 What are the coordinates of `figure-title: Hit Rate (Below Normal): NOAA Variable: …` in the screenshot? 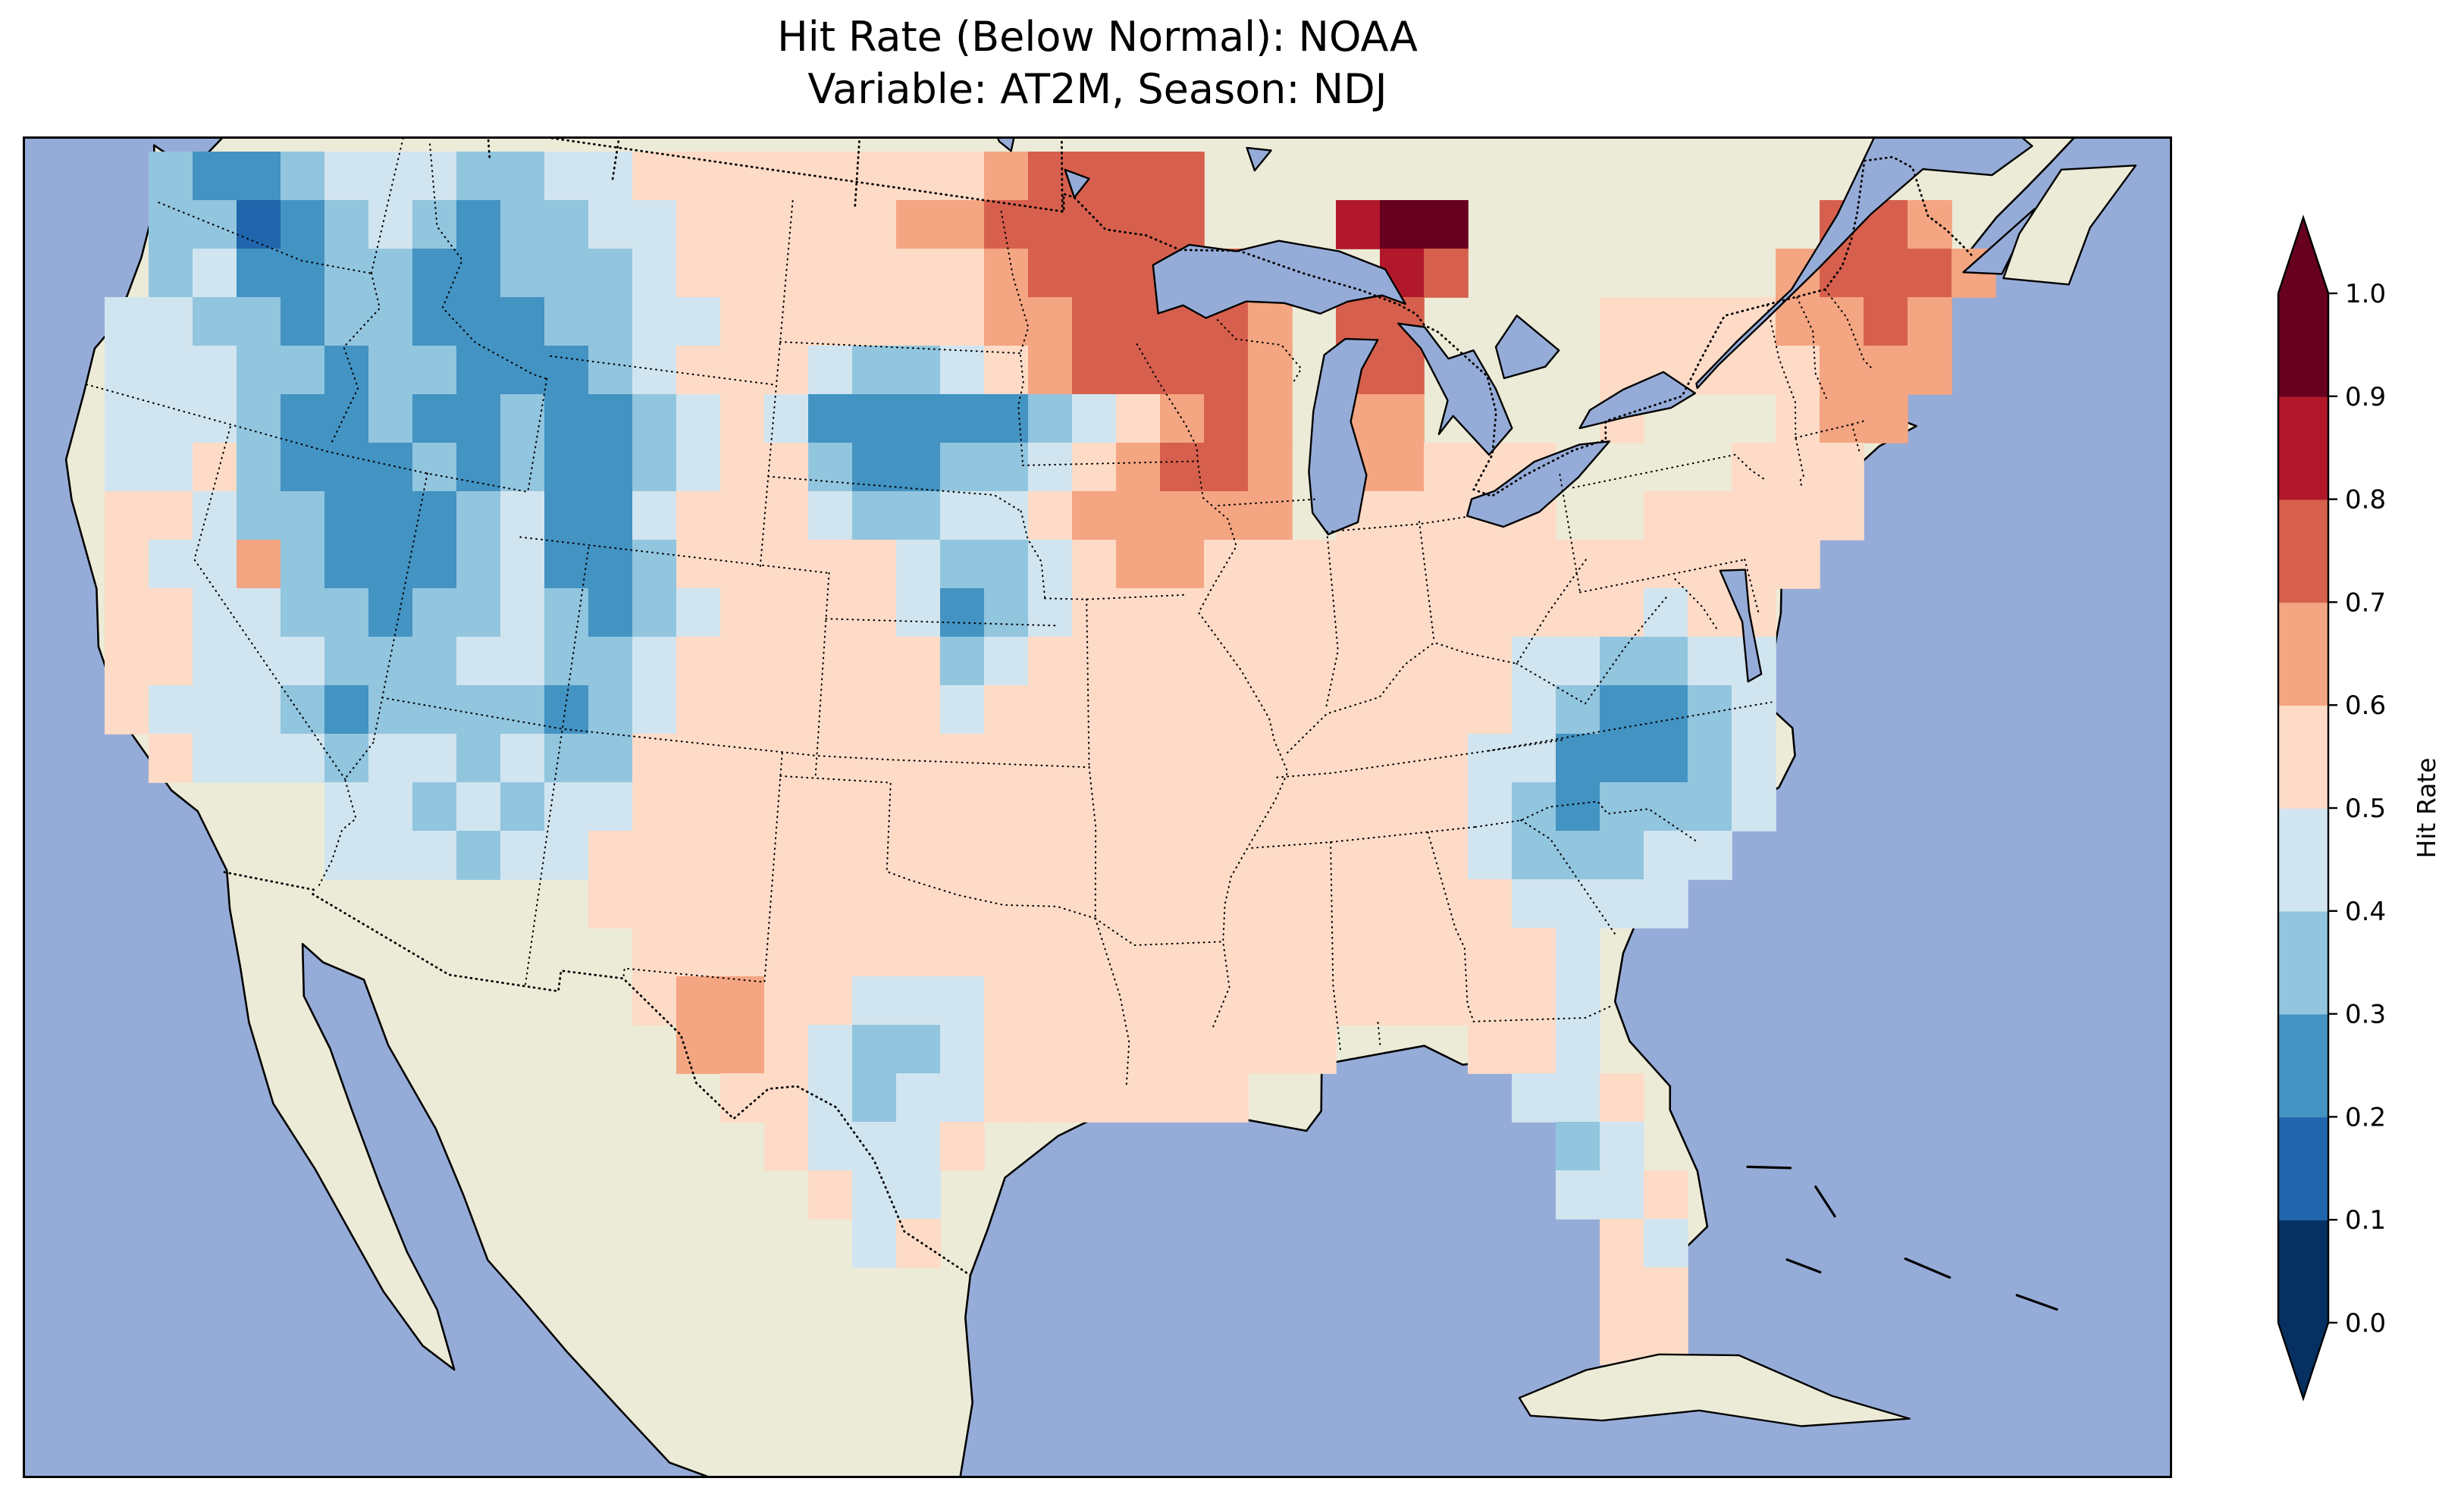 It's located at (1097, 63).